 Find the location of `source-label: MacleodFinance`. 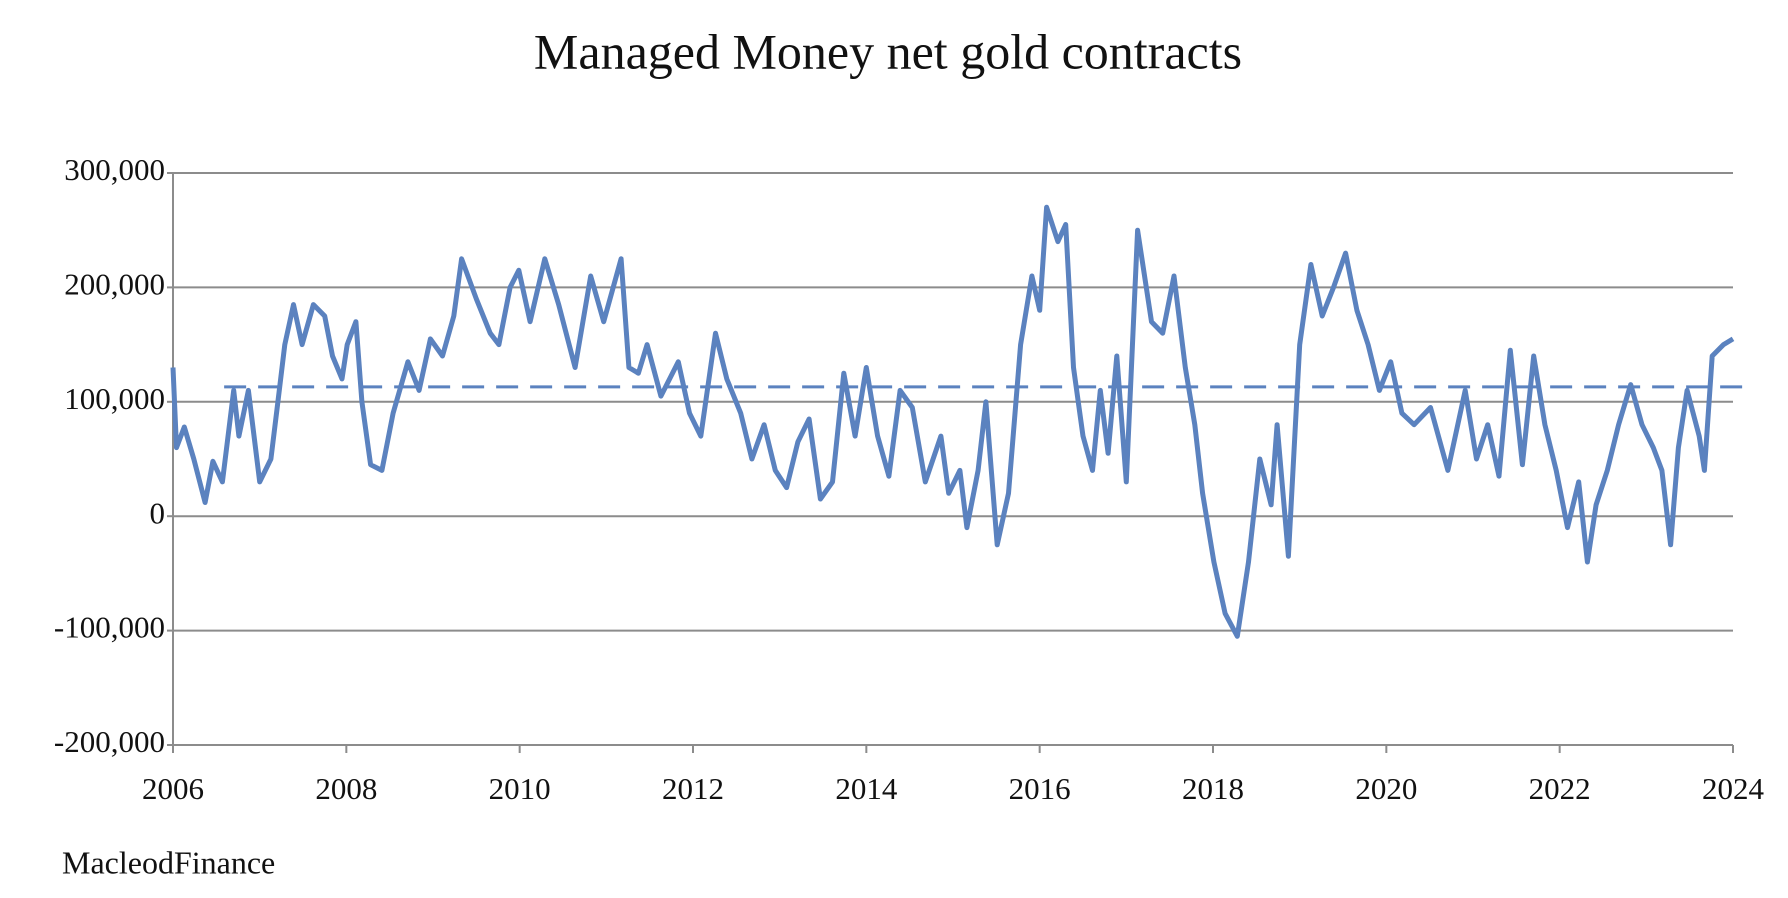

source-label: MacleodFinance is located at coordinates (168, 862).